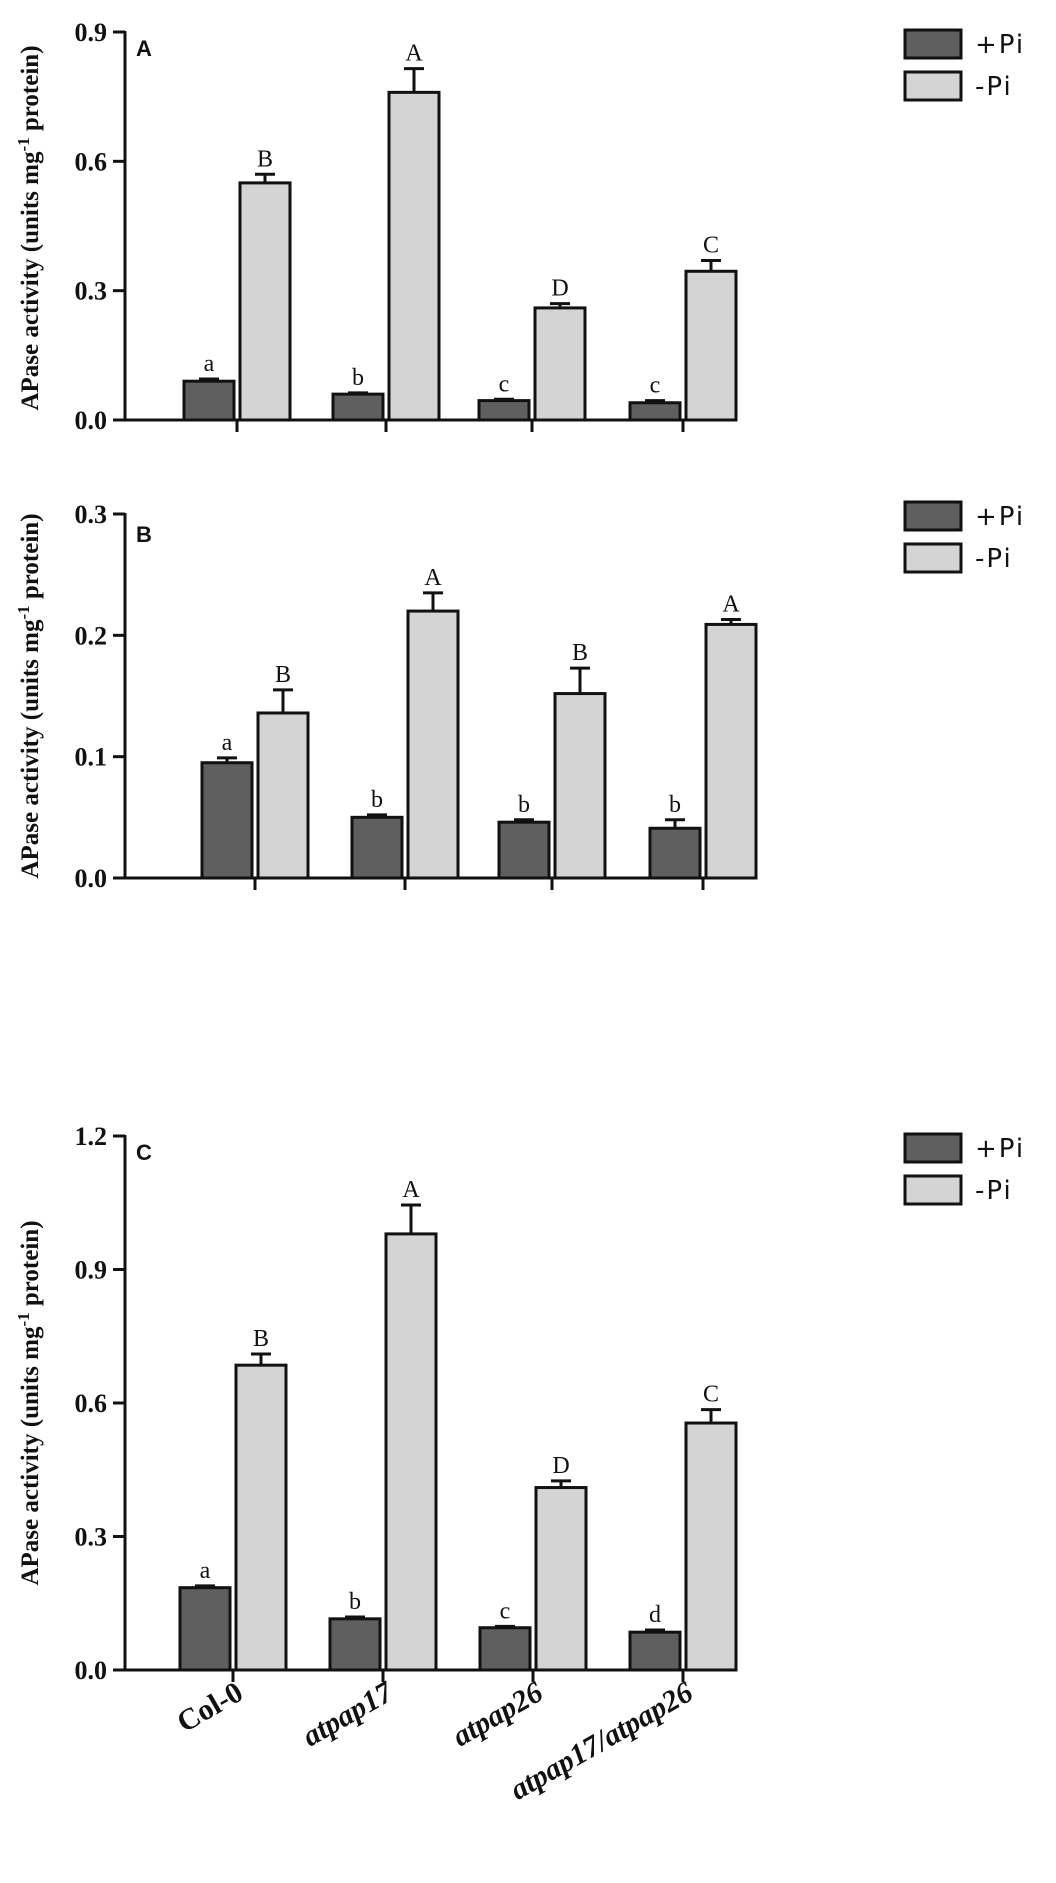 The width and height of the screenshot is (1056, 1883). I want to click on x-category-label: Col-0, so click(209, 1707).